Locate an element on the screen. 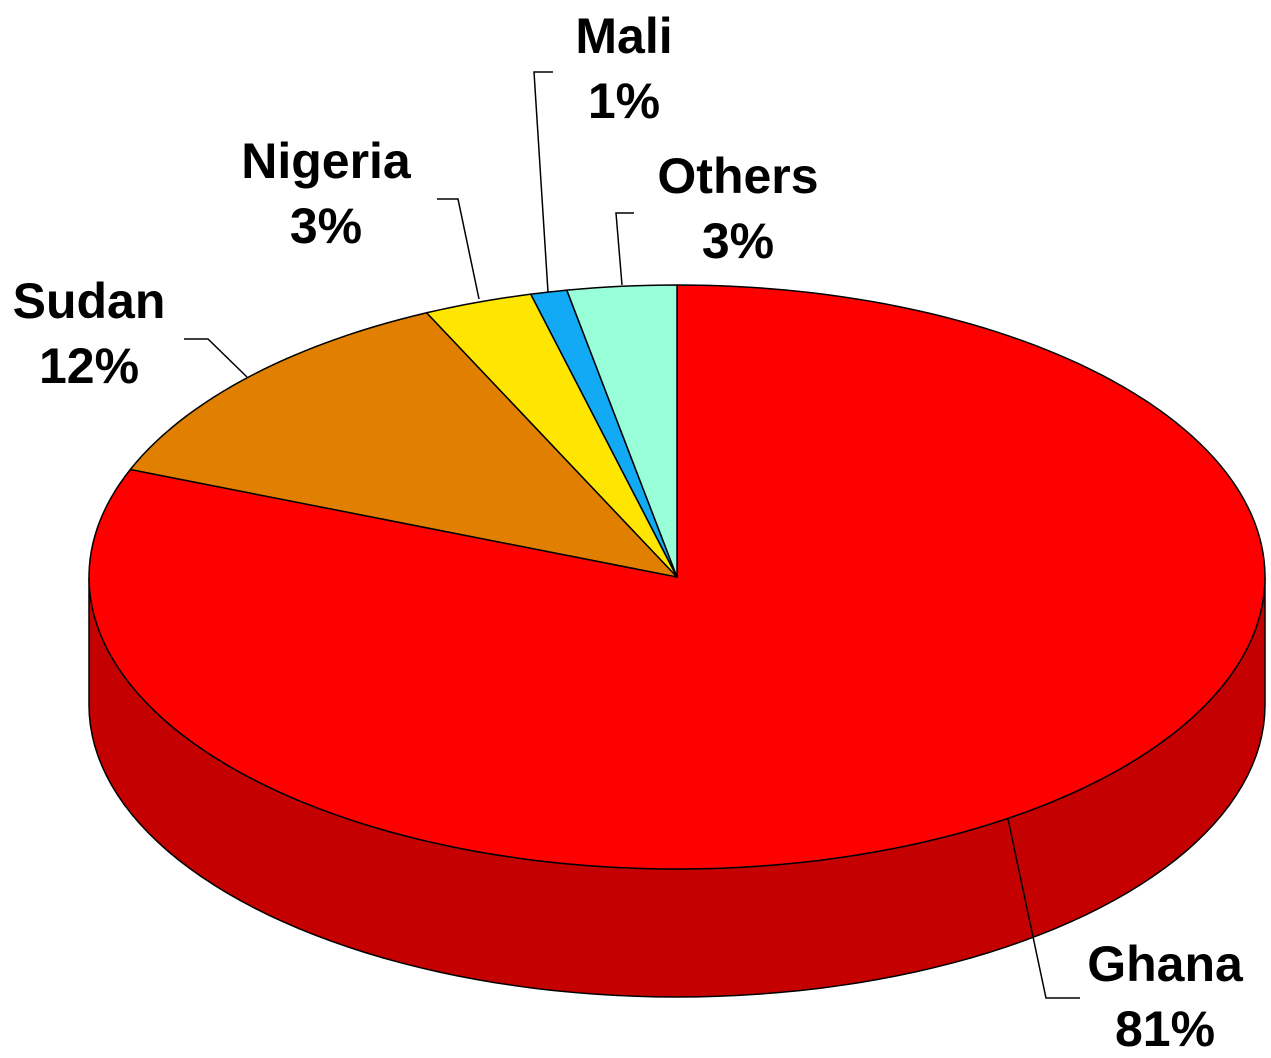  slice-others is located at coordinates (622, 431).